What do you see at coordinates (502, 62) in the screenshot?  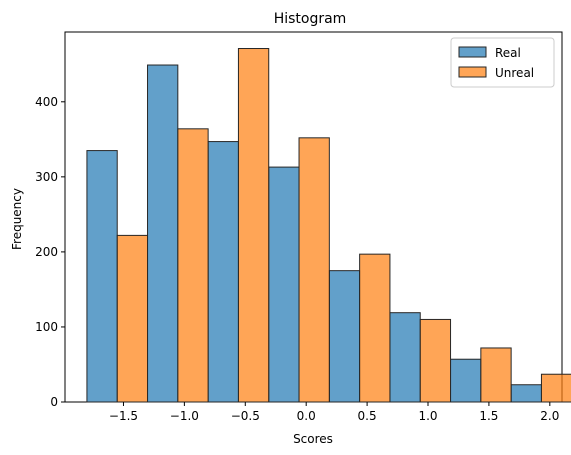 I see `legend: Real Unreal` at bounding box center [502, 62].